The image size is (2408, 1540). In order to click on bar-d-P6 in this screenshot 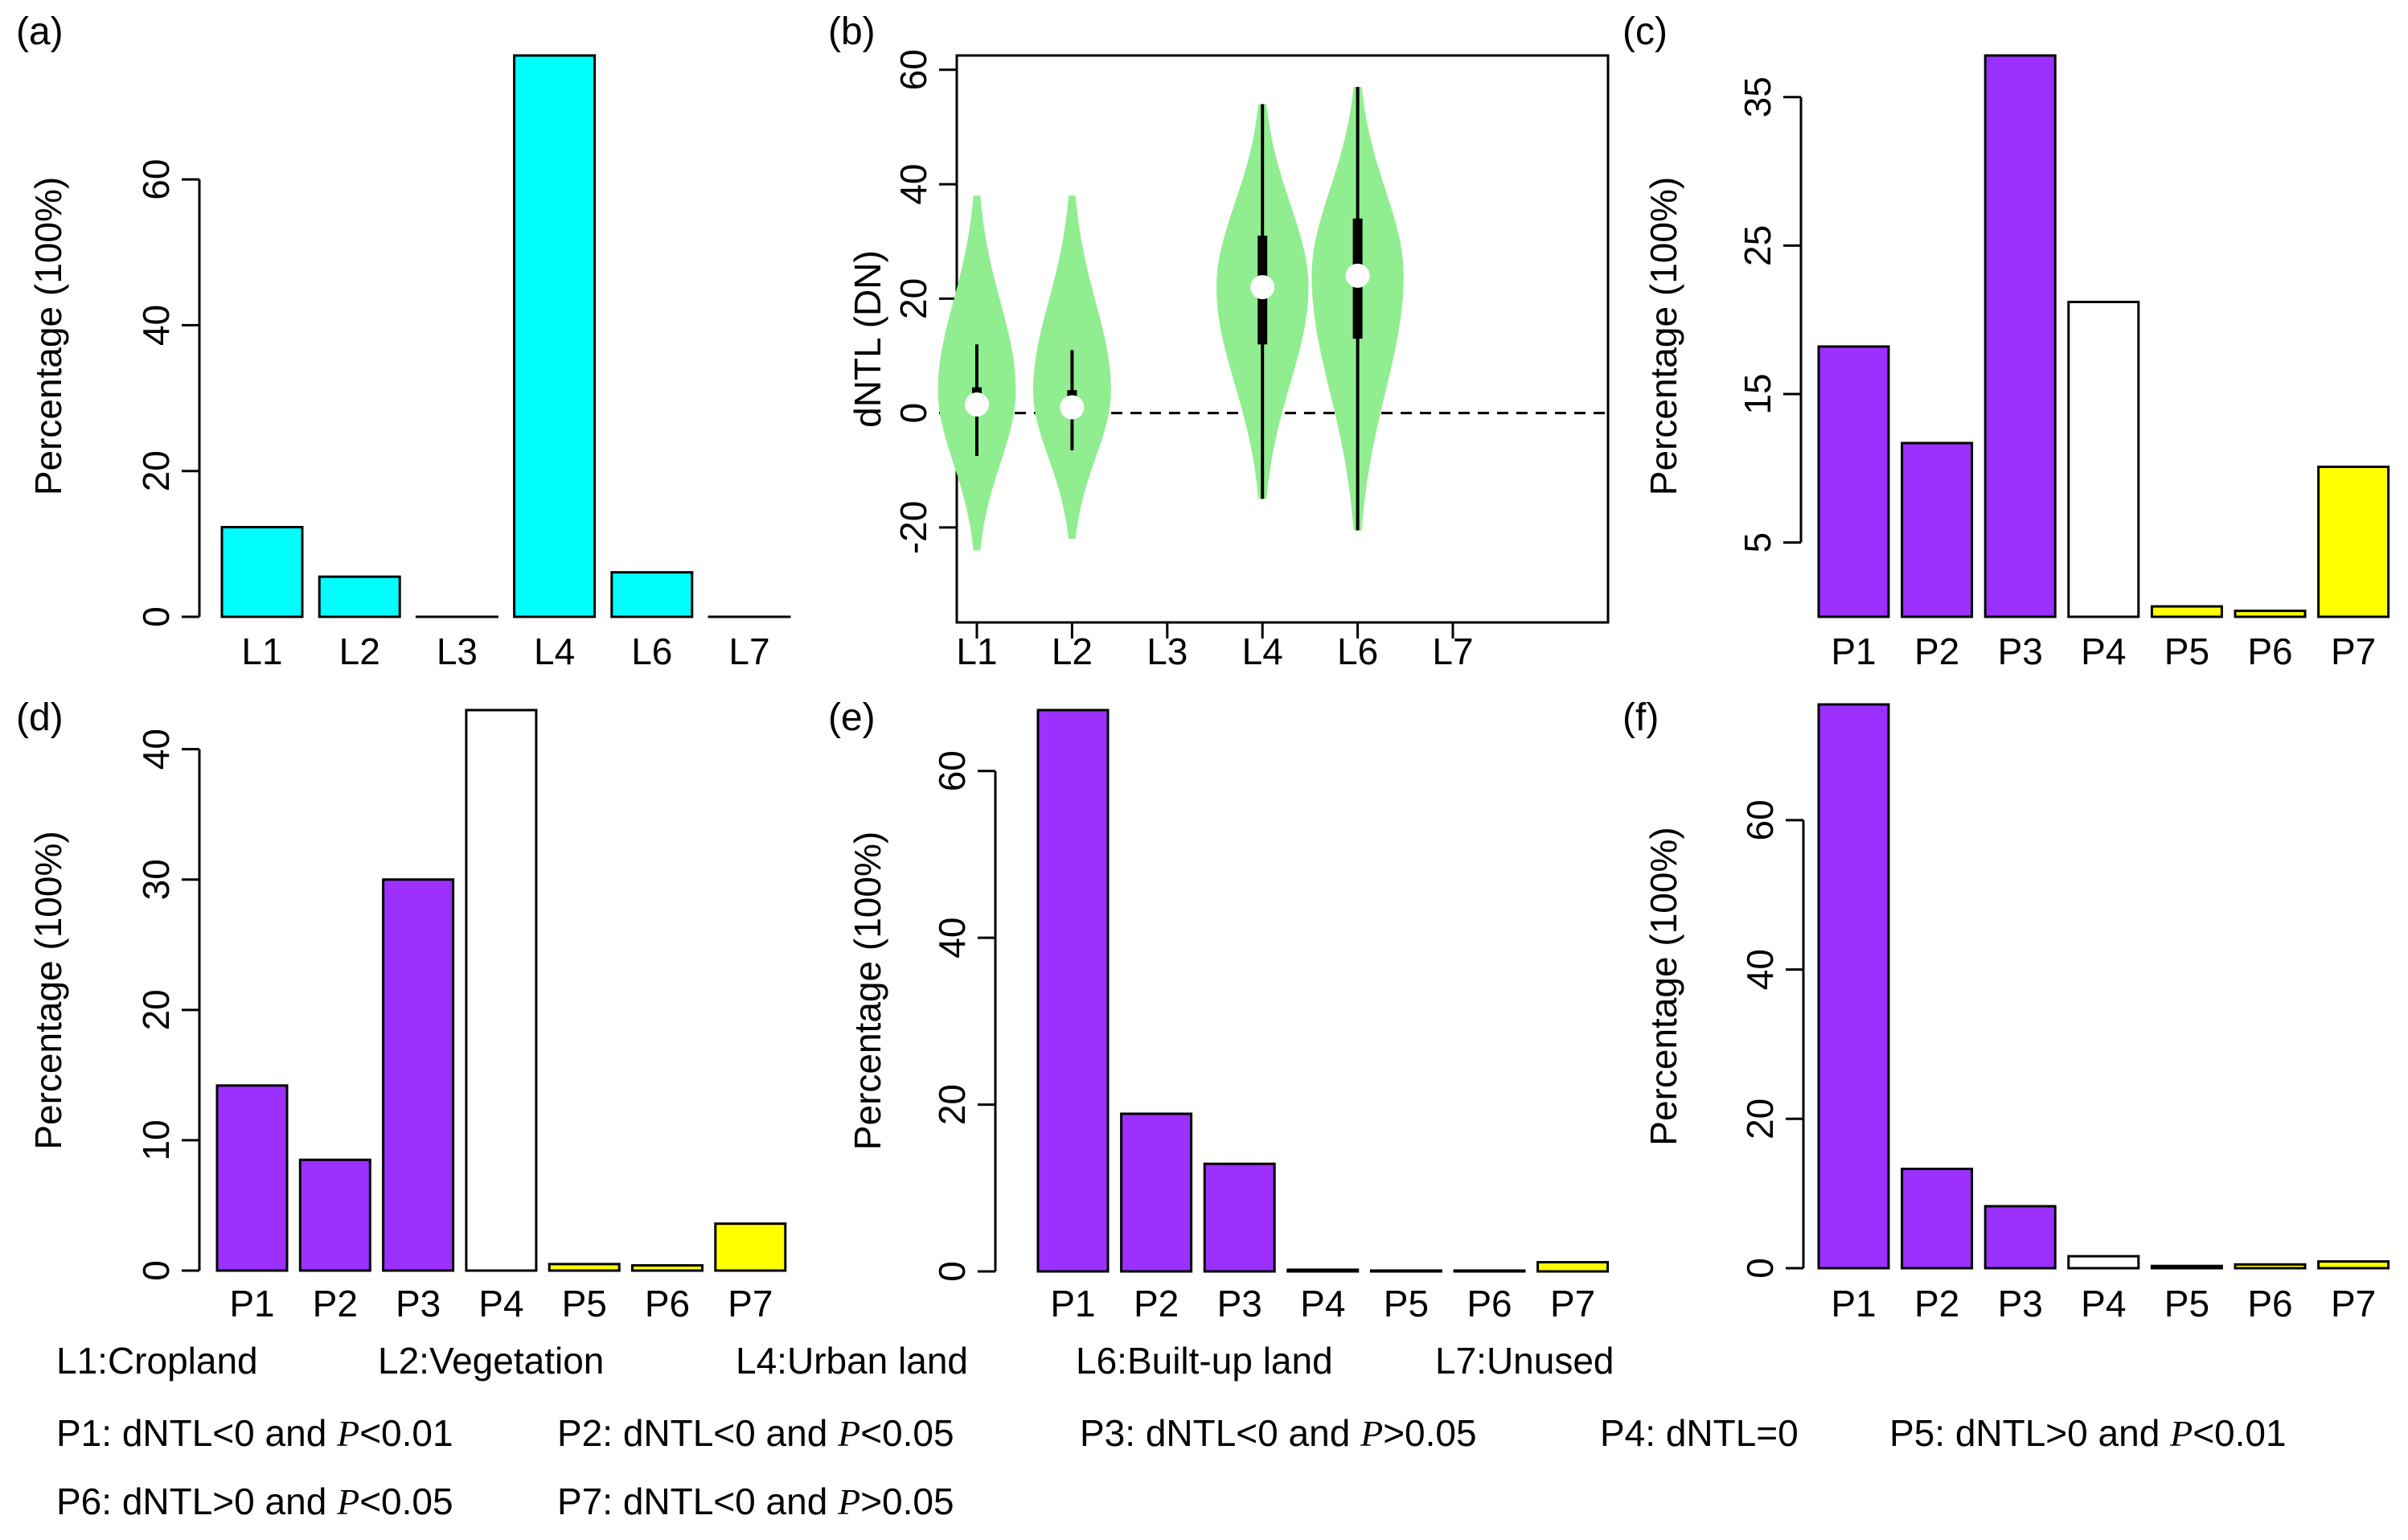, I will do `click(667, 1268)`.